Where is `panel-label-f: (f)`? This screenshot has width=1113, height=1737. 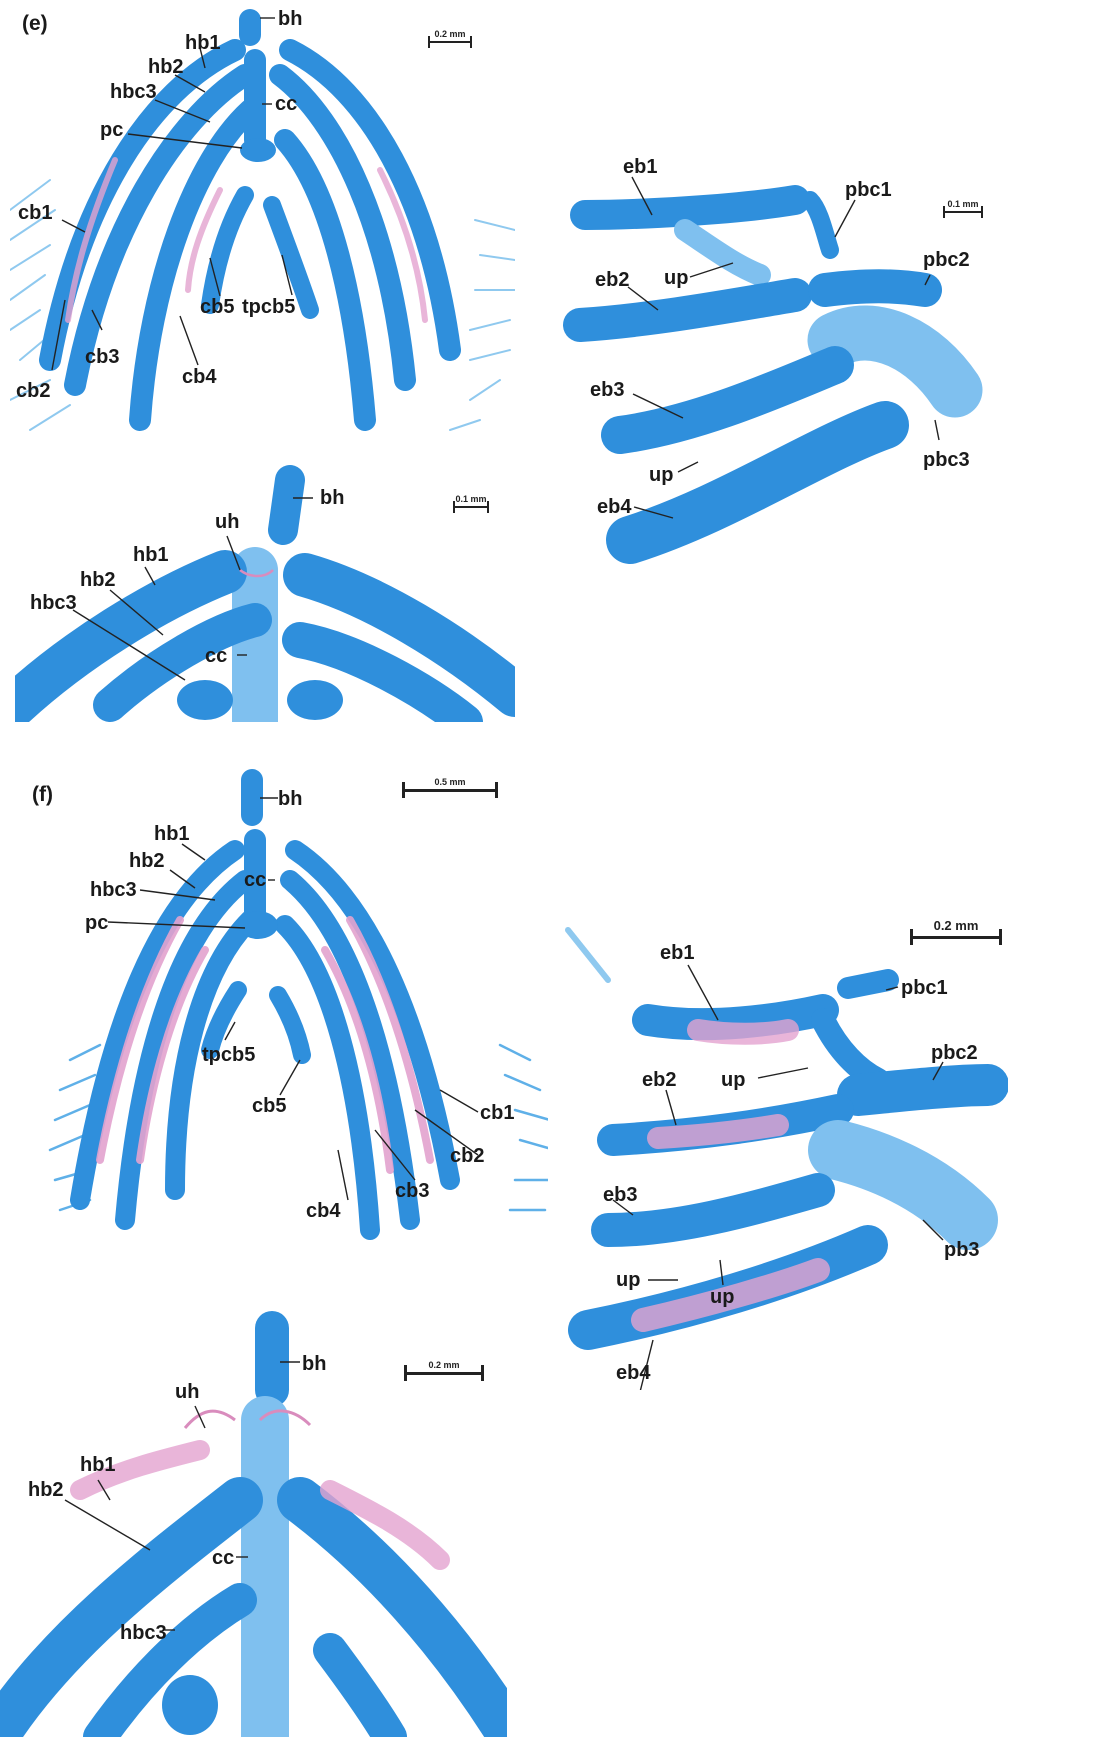
panel-label-f: (f) is located at coordinates (42, 794).